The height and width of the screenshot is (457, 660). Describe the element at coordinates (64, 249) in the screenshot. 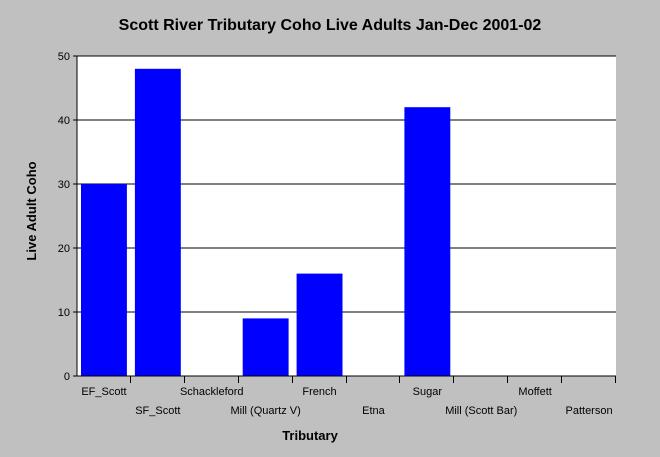

I see `y-tick-label: 20` at that location.